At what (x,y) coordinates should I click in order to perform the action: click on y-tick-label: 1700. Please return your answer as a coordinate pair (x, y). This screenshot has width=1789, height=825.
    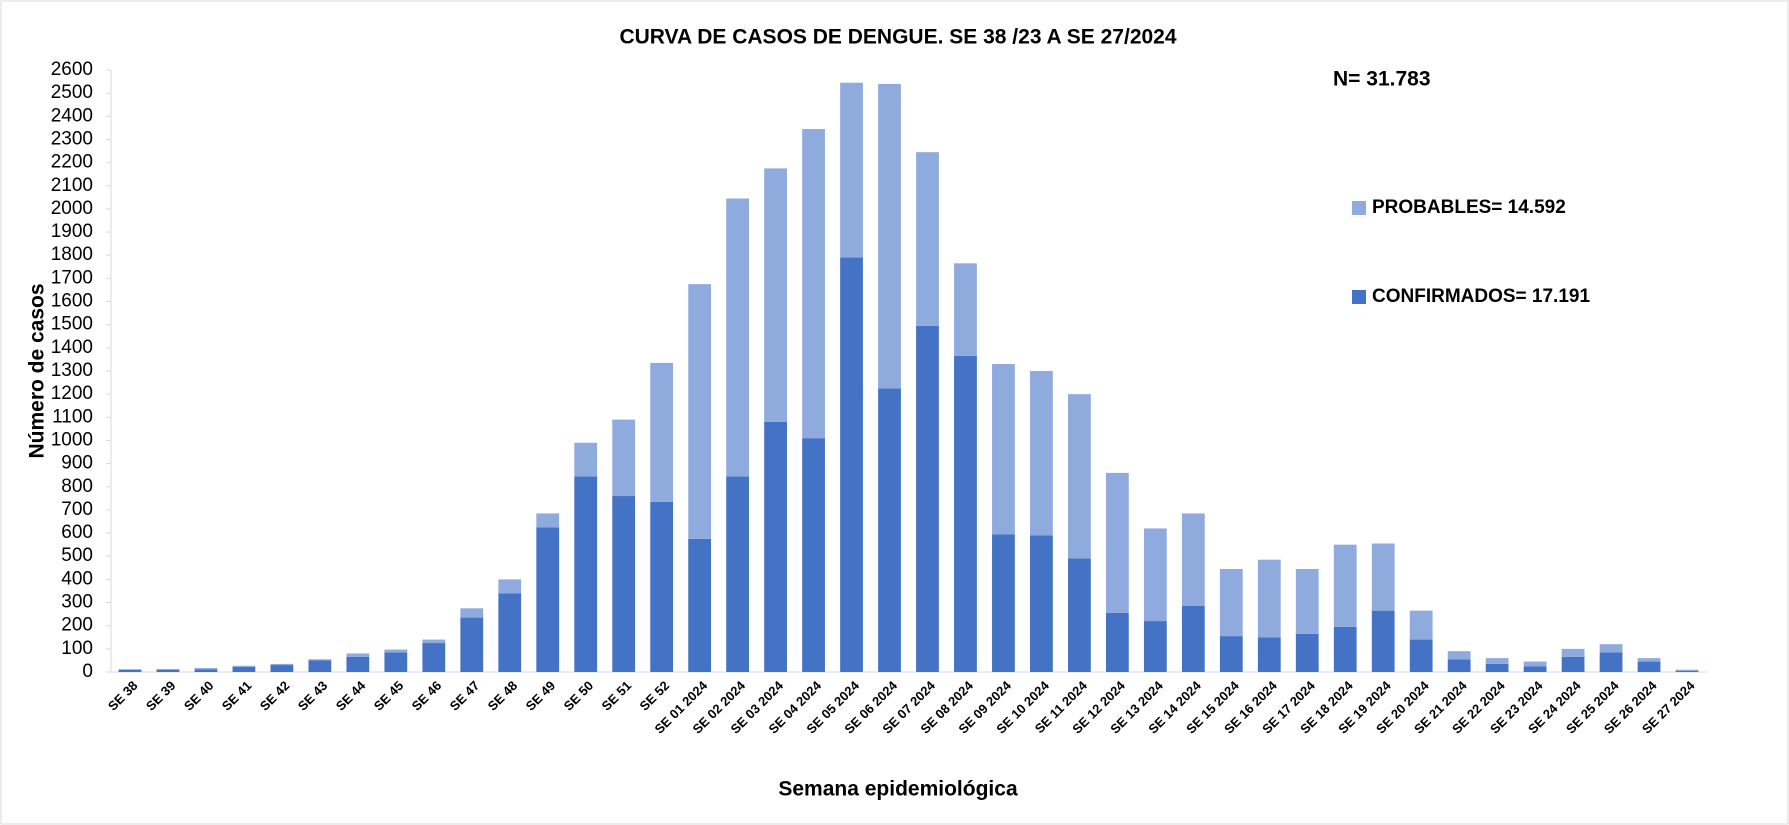
    Looking at the image, I should click on (72, 277).